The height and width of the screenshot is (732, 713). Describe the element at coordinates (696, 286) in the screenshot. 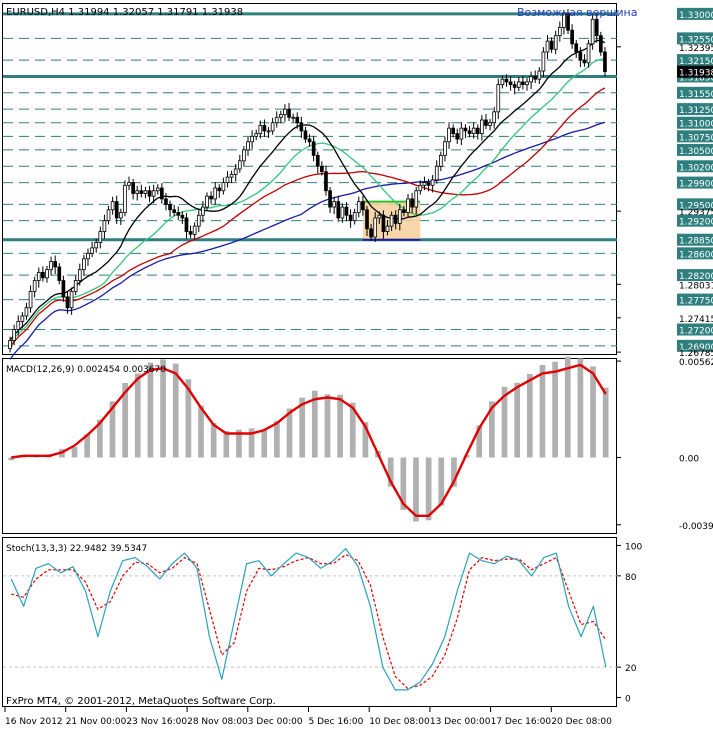

I see `price-label-18: 1.28031` at that location.